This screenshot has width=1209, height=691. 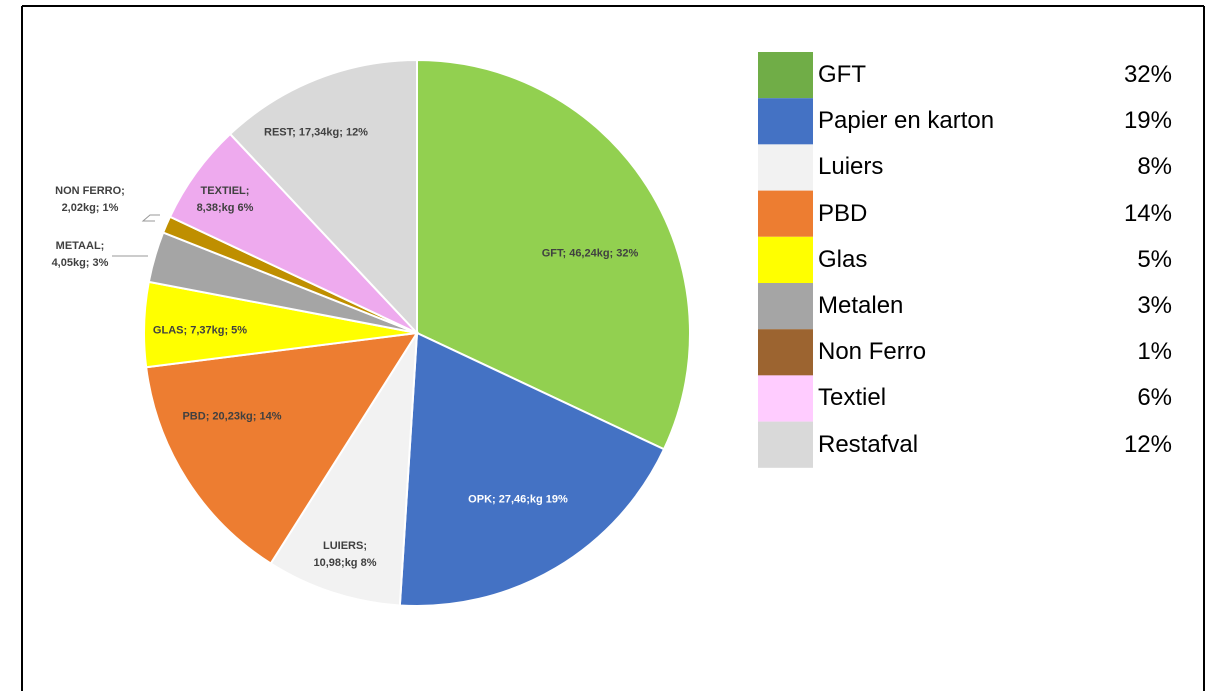 I want to click on data-label: PBD; 20,23kg; 14%, so click(x=232, y=416).